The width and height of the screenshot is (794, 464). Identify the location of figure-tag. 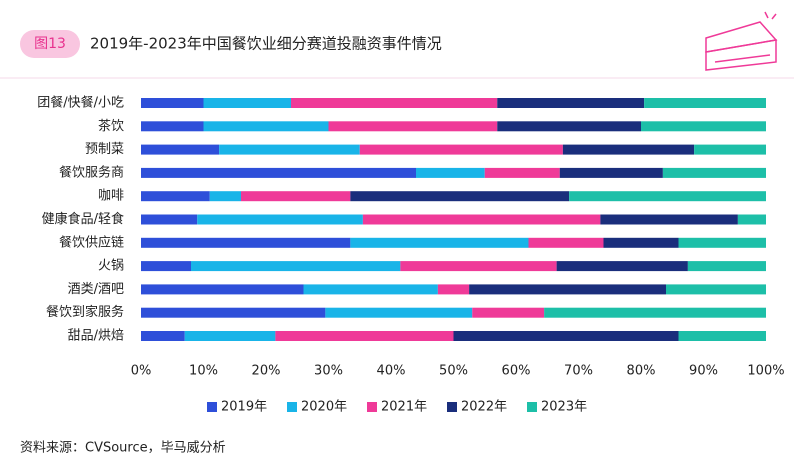
(50, 44).